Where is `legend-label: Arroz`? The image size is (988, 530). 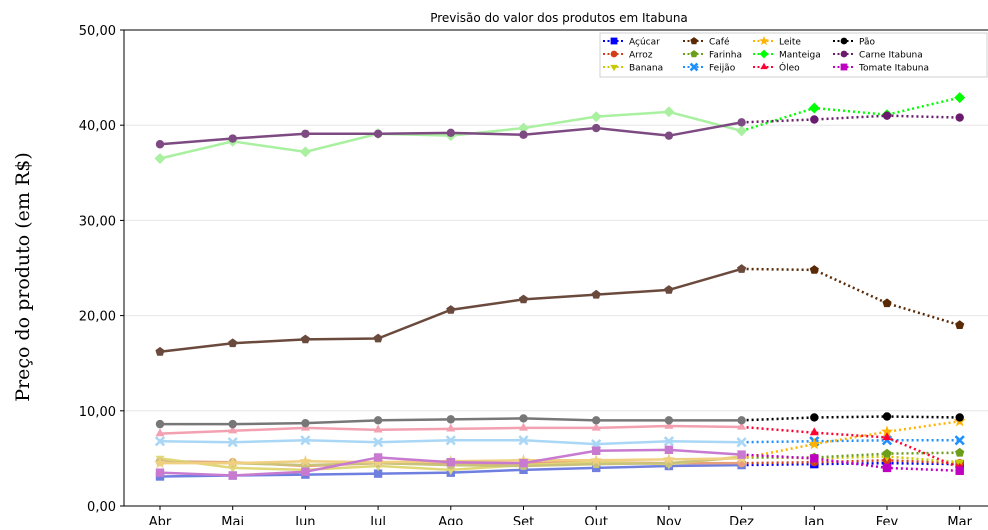
legend-label: Arroz is located at coordinates (641, 56).